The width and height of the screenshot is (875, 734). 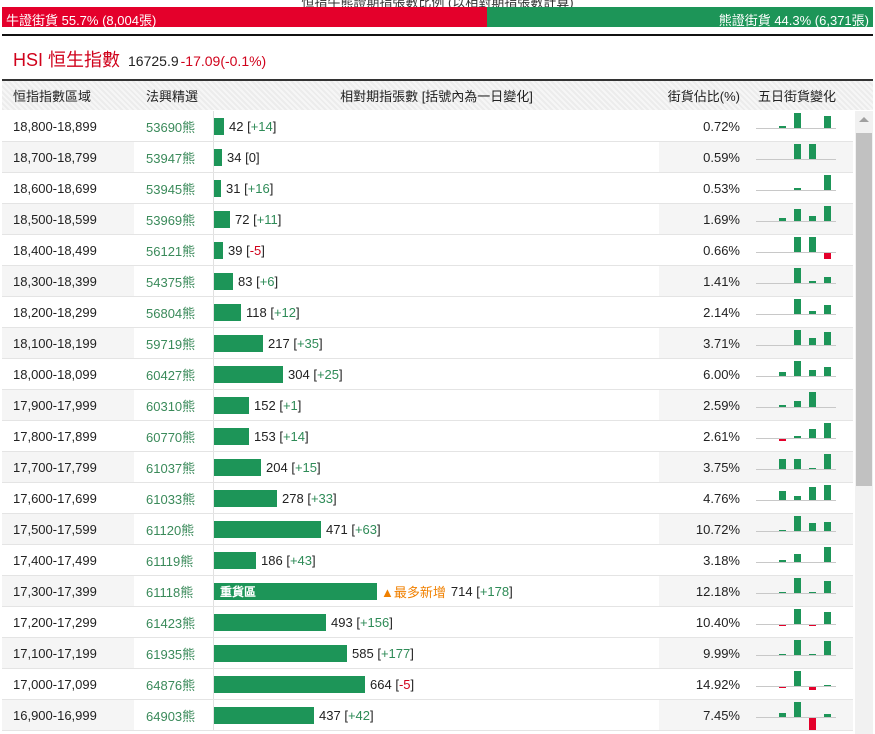 What do you see at coordinates (381, 684) in the screenshot?
I see `count-value: 664` at bounding box center [381, 684].